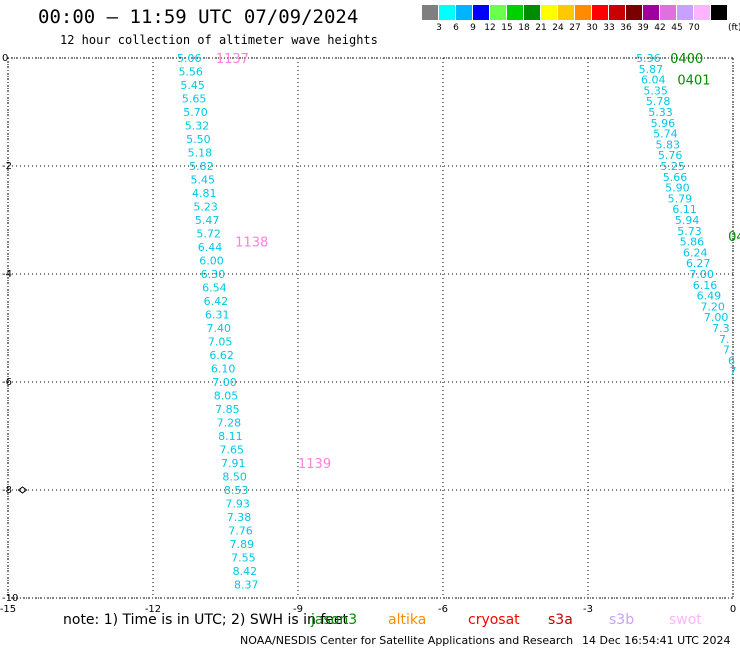 This screenshot has height=650, width=740. Describe the element at coordinates (218, 328) in the screenshot. I see `wave-height-label: 7.40` at that location.